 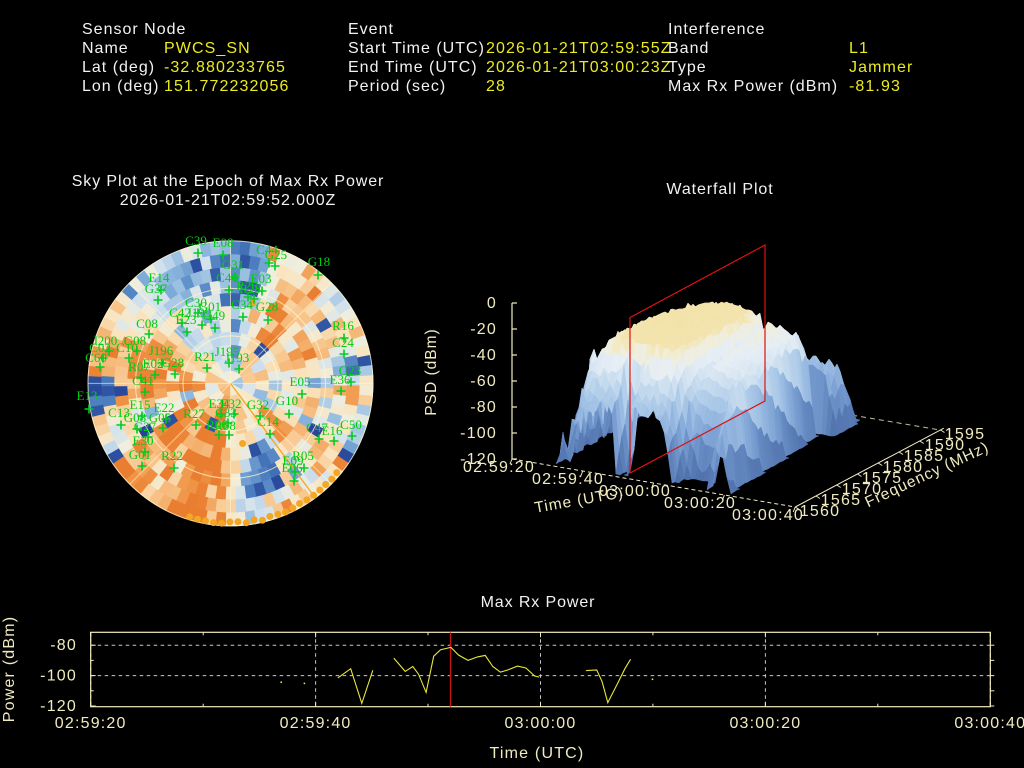 I want to click on svg-text: 2026-01-21T02:59:55Z, so click(x=579, y=48).